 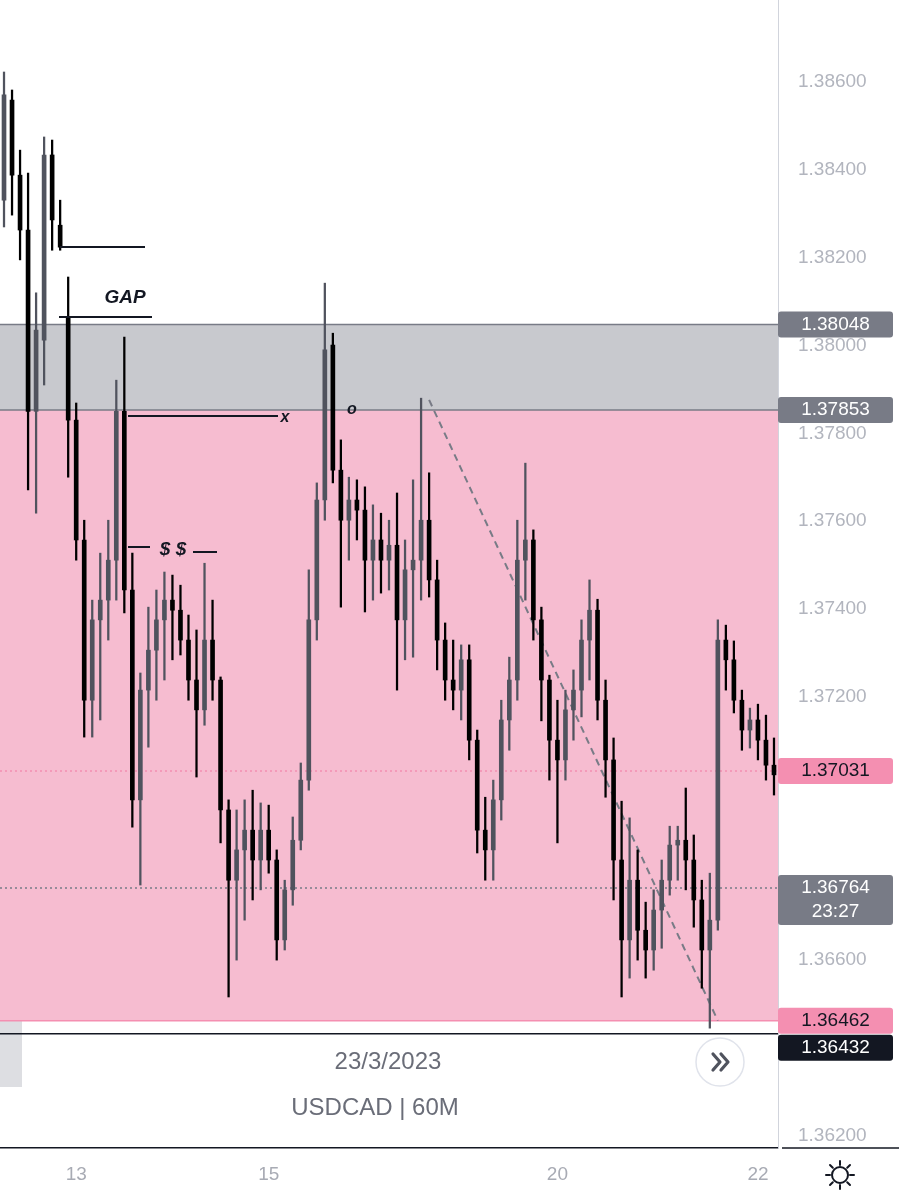 What do you see at coordinates (835, 770) in the screenshot?
I see `ref-line-label: 1.37031` at bounding box center [835, 770].